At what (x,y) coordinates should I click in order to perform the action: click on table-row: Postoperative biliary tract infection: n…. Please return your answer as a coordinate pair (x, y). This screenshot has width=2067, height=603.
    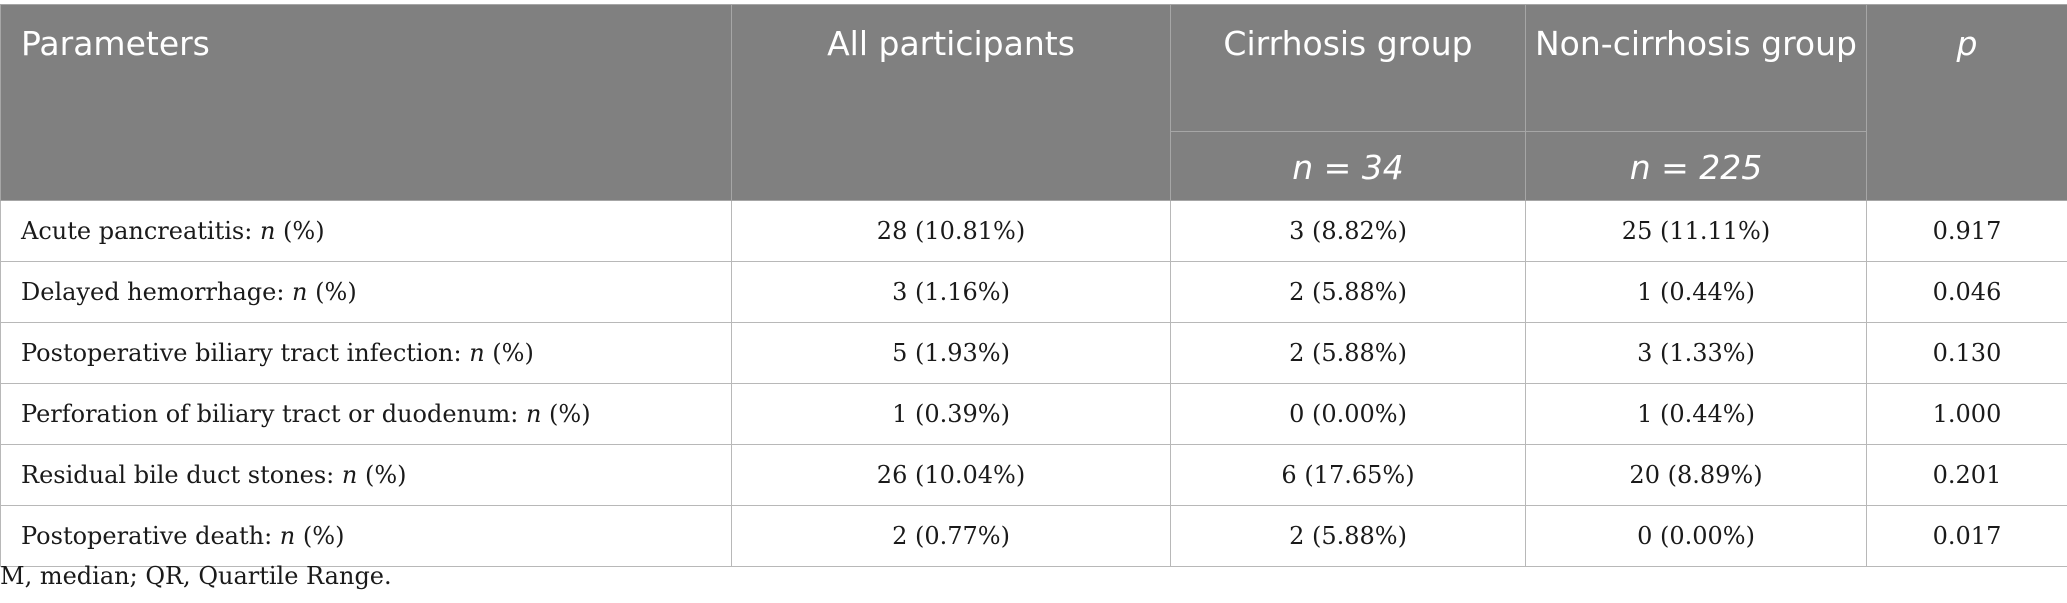
    Looking at the image, I should click on (1033, 353).